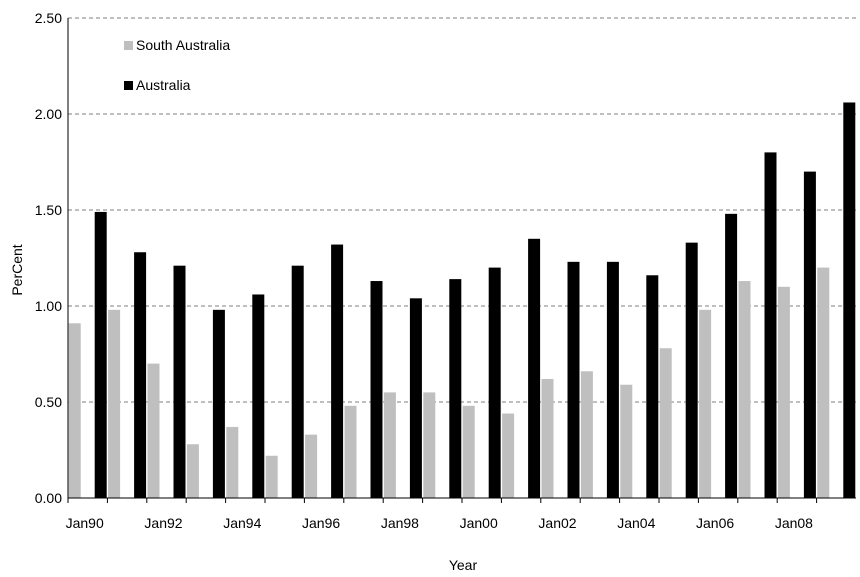 Image resolution: width=860 pixels, height=577 pixels. What do you see at coordinates (311, 466) in the screenshot?
I see `bar-south-australia-jan96` at bounding box center [311, 466].